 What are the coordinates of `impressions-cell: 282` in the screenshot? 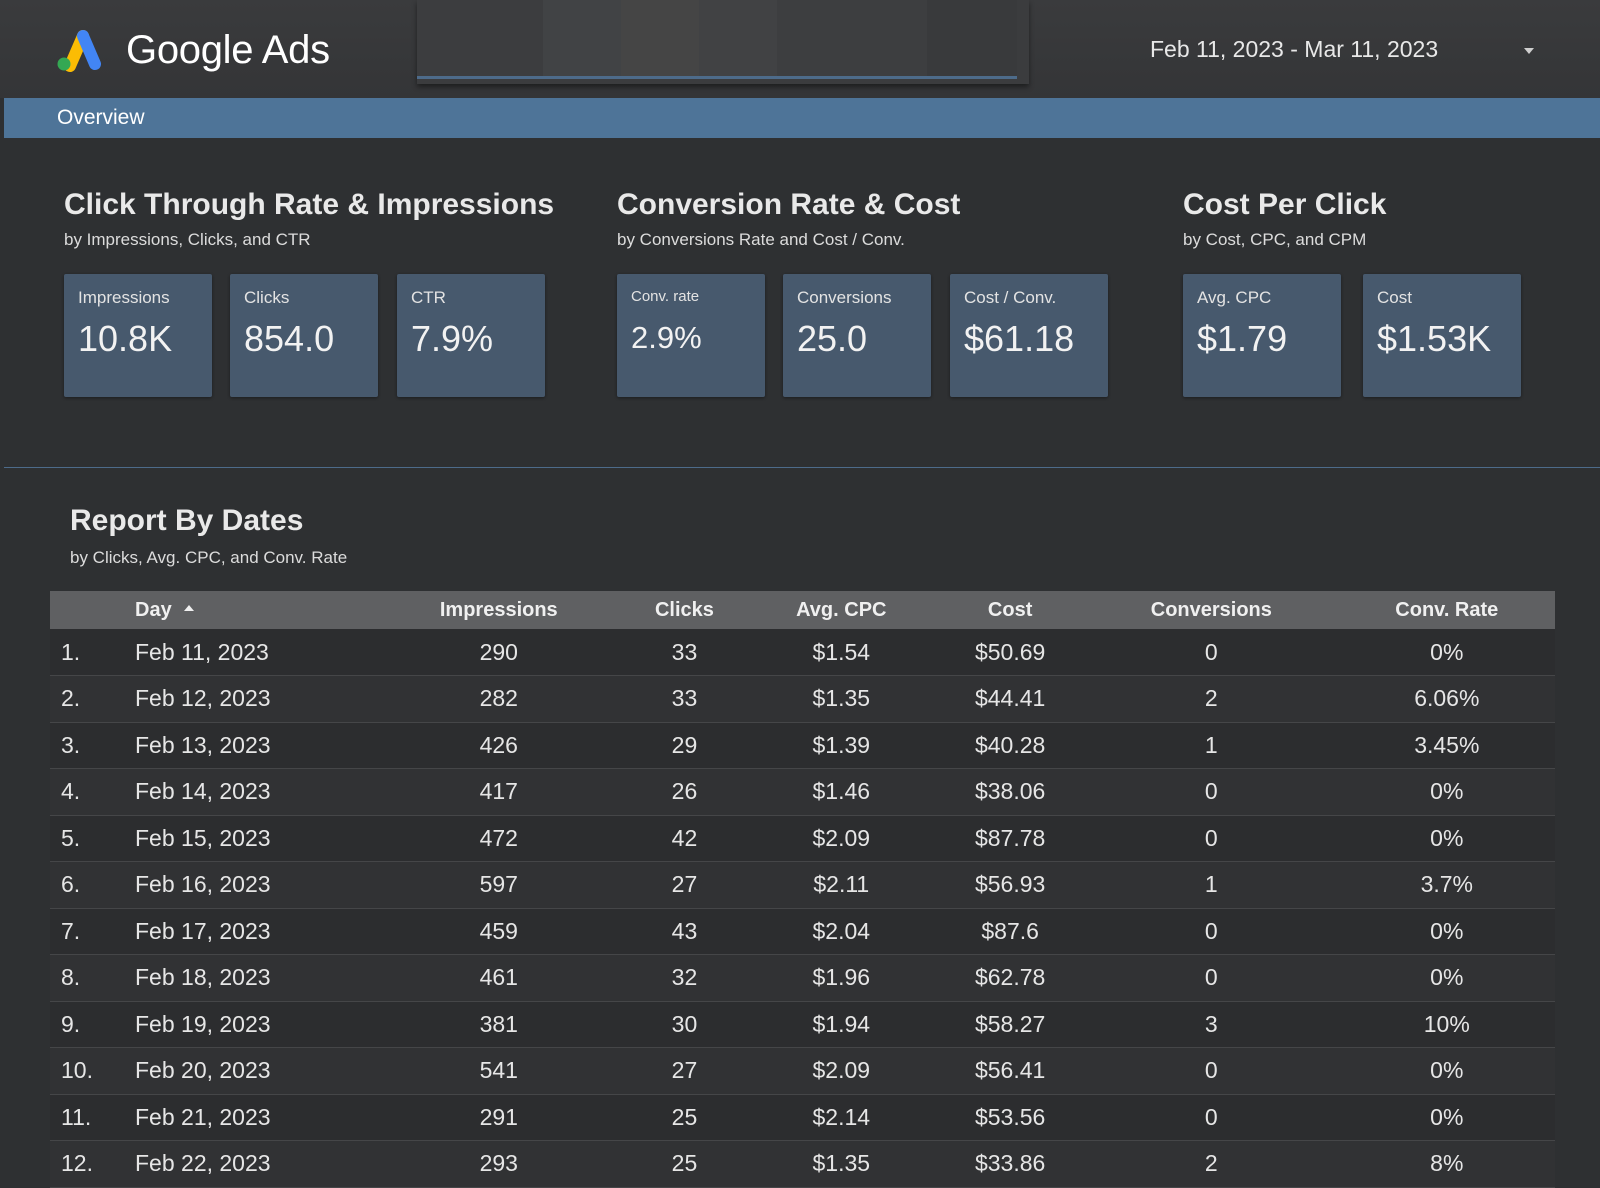 It's located at (498, 698).